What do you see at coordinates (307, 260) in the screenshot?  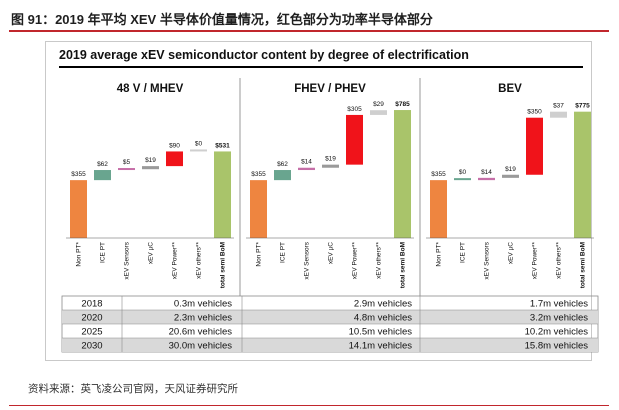 I see `category-label-2-3: xEV Sensors` at bounding box center [307, 260].